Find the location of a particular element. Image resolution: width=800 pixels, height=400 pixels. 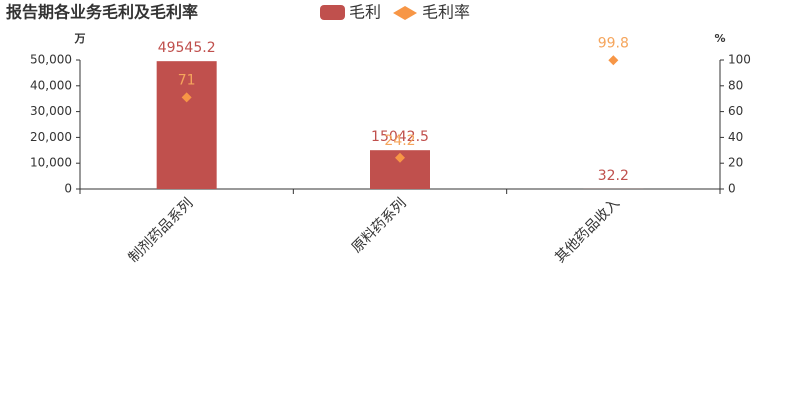

y-tick-label: 30,000 is located at coordinates (51, 111).